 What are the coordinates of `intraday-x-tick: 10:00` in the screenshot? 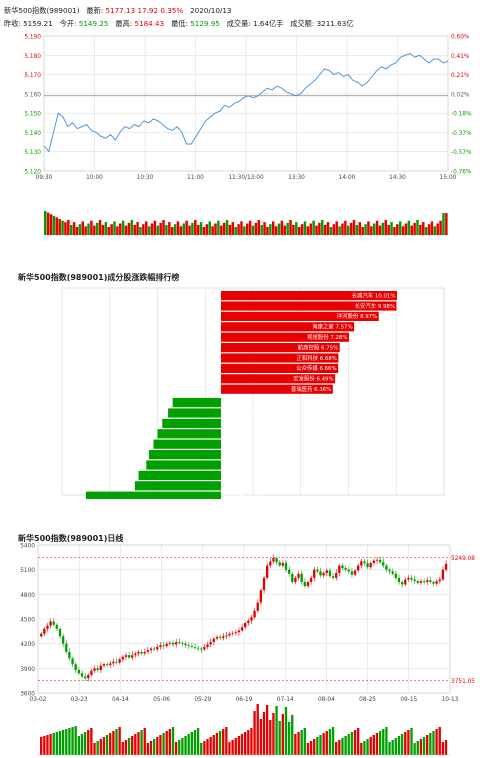 It's located at (94, 178).